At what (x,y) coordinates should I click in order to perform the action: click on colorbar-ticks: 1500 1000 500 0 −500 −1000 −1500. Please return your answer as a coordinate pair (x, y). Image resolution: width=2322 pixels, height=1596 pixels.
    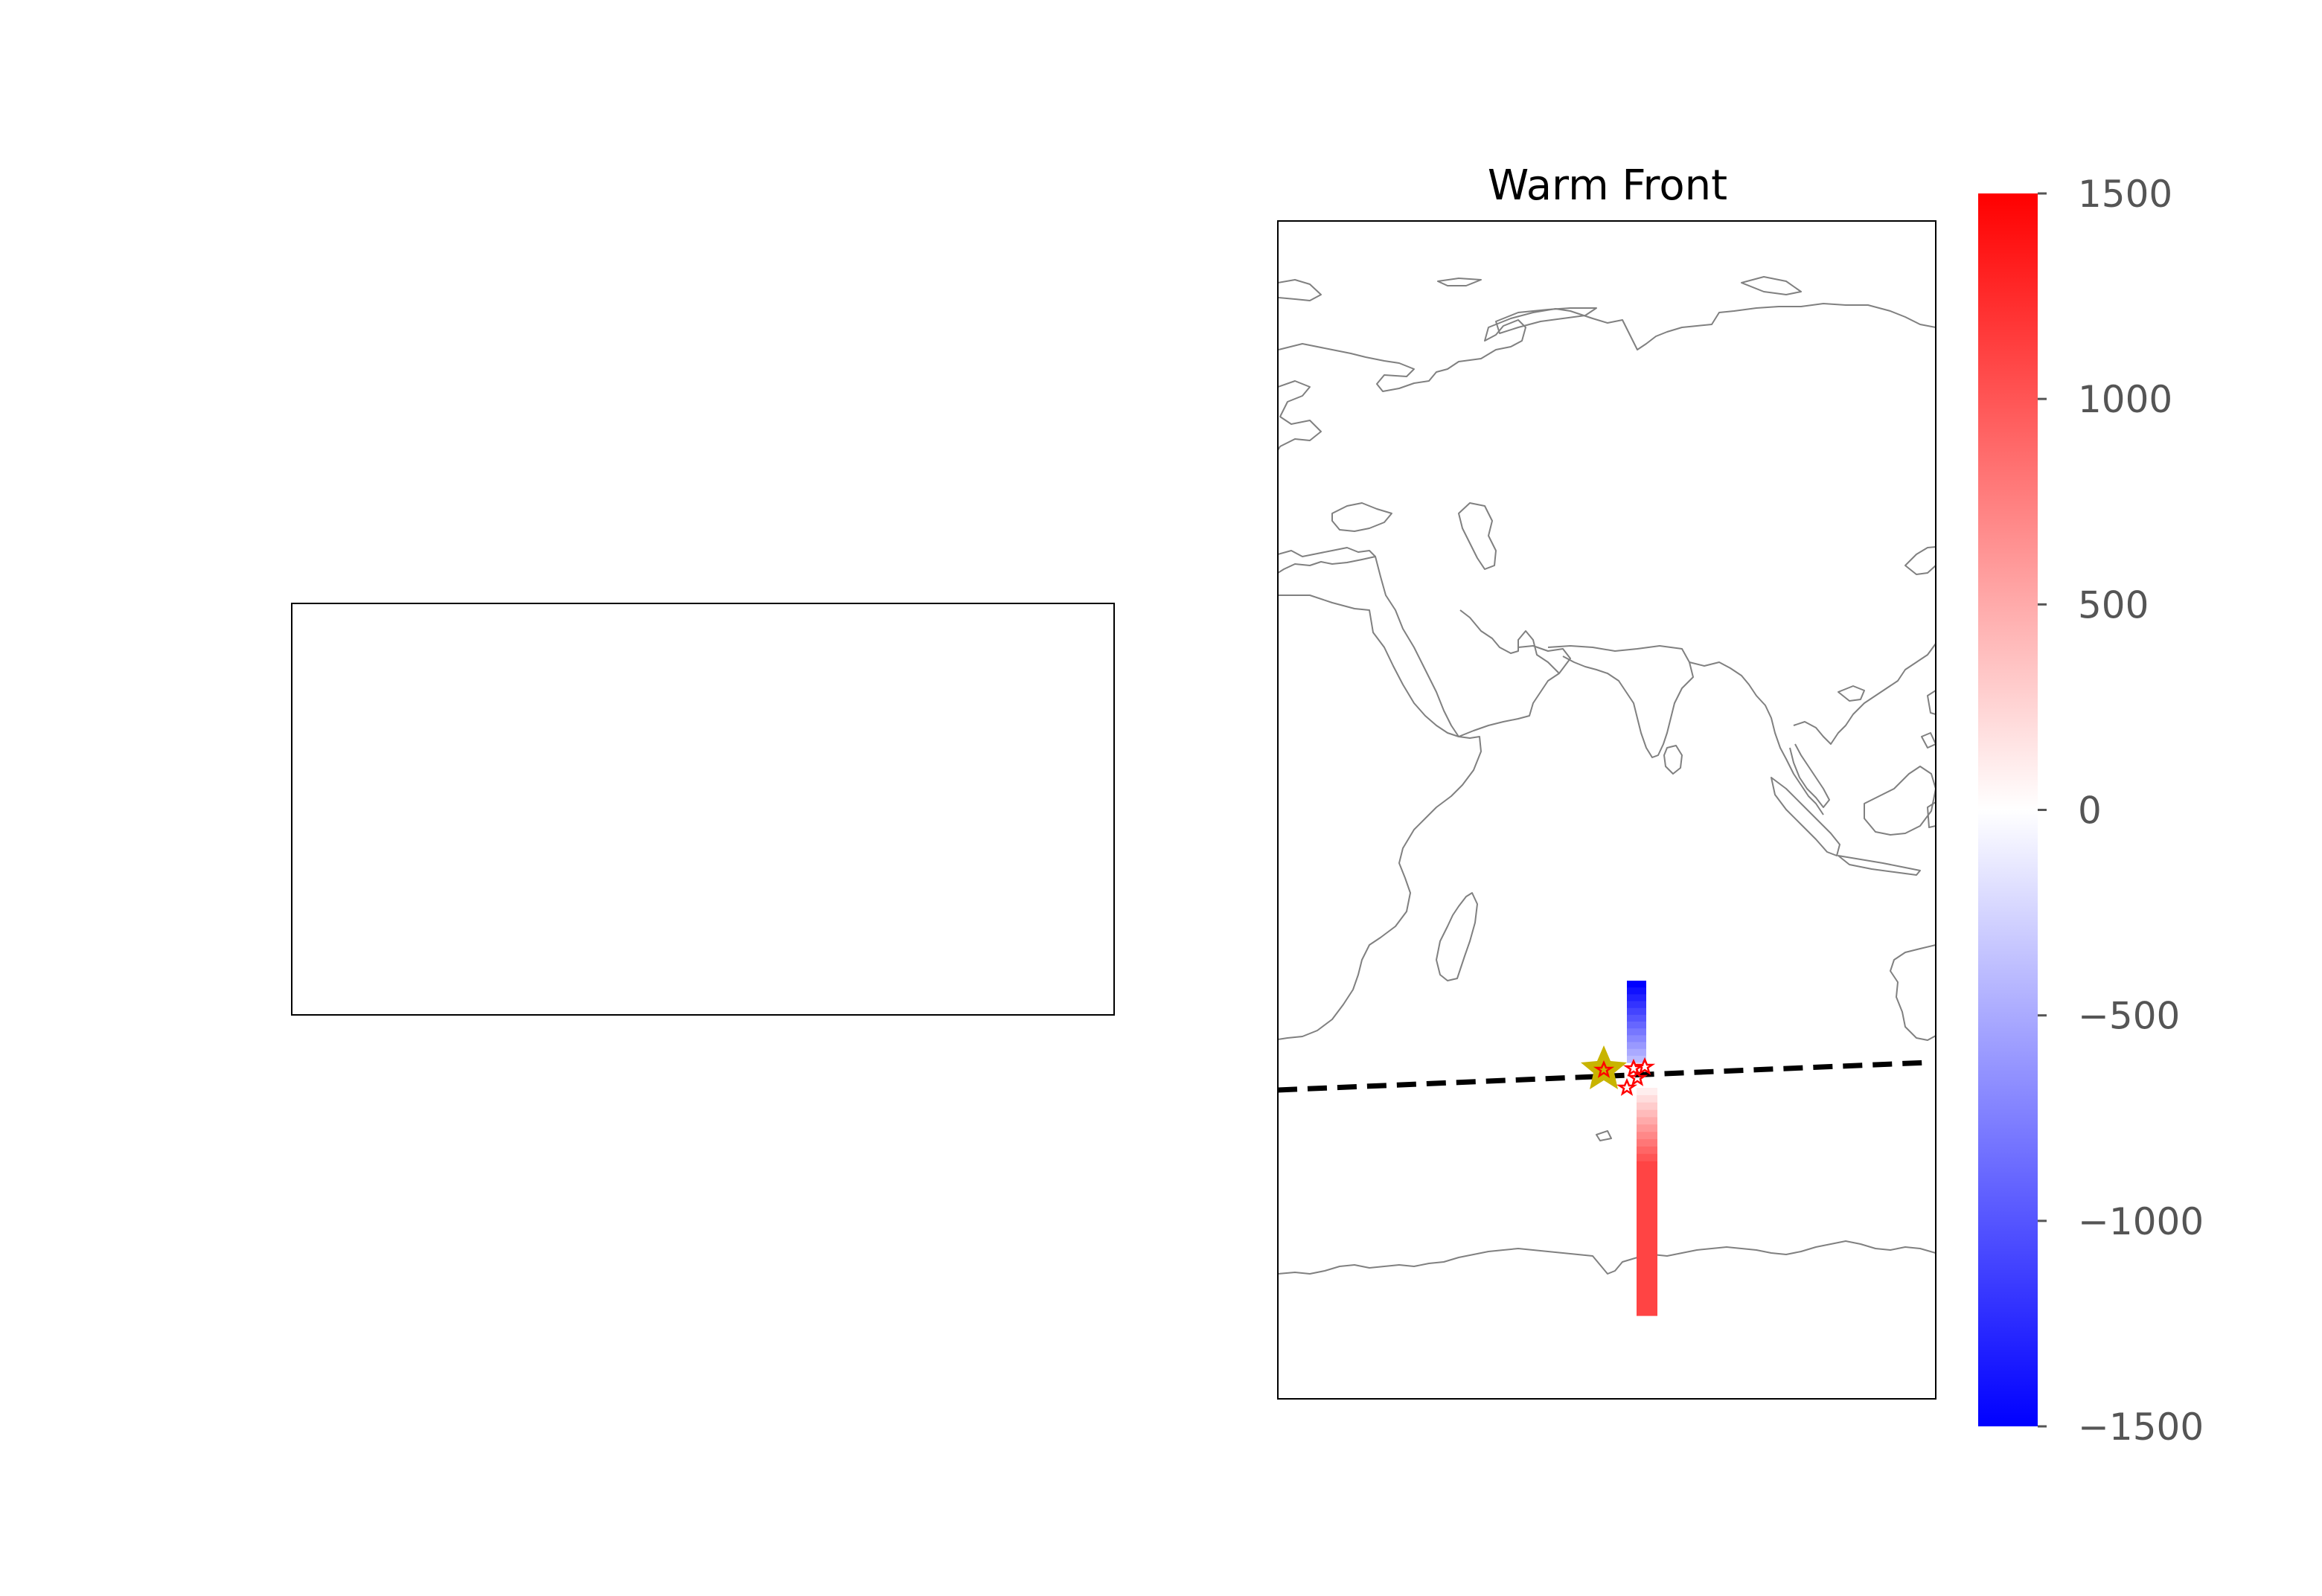
    Looking at the image, I should click on (2121, 811).